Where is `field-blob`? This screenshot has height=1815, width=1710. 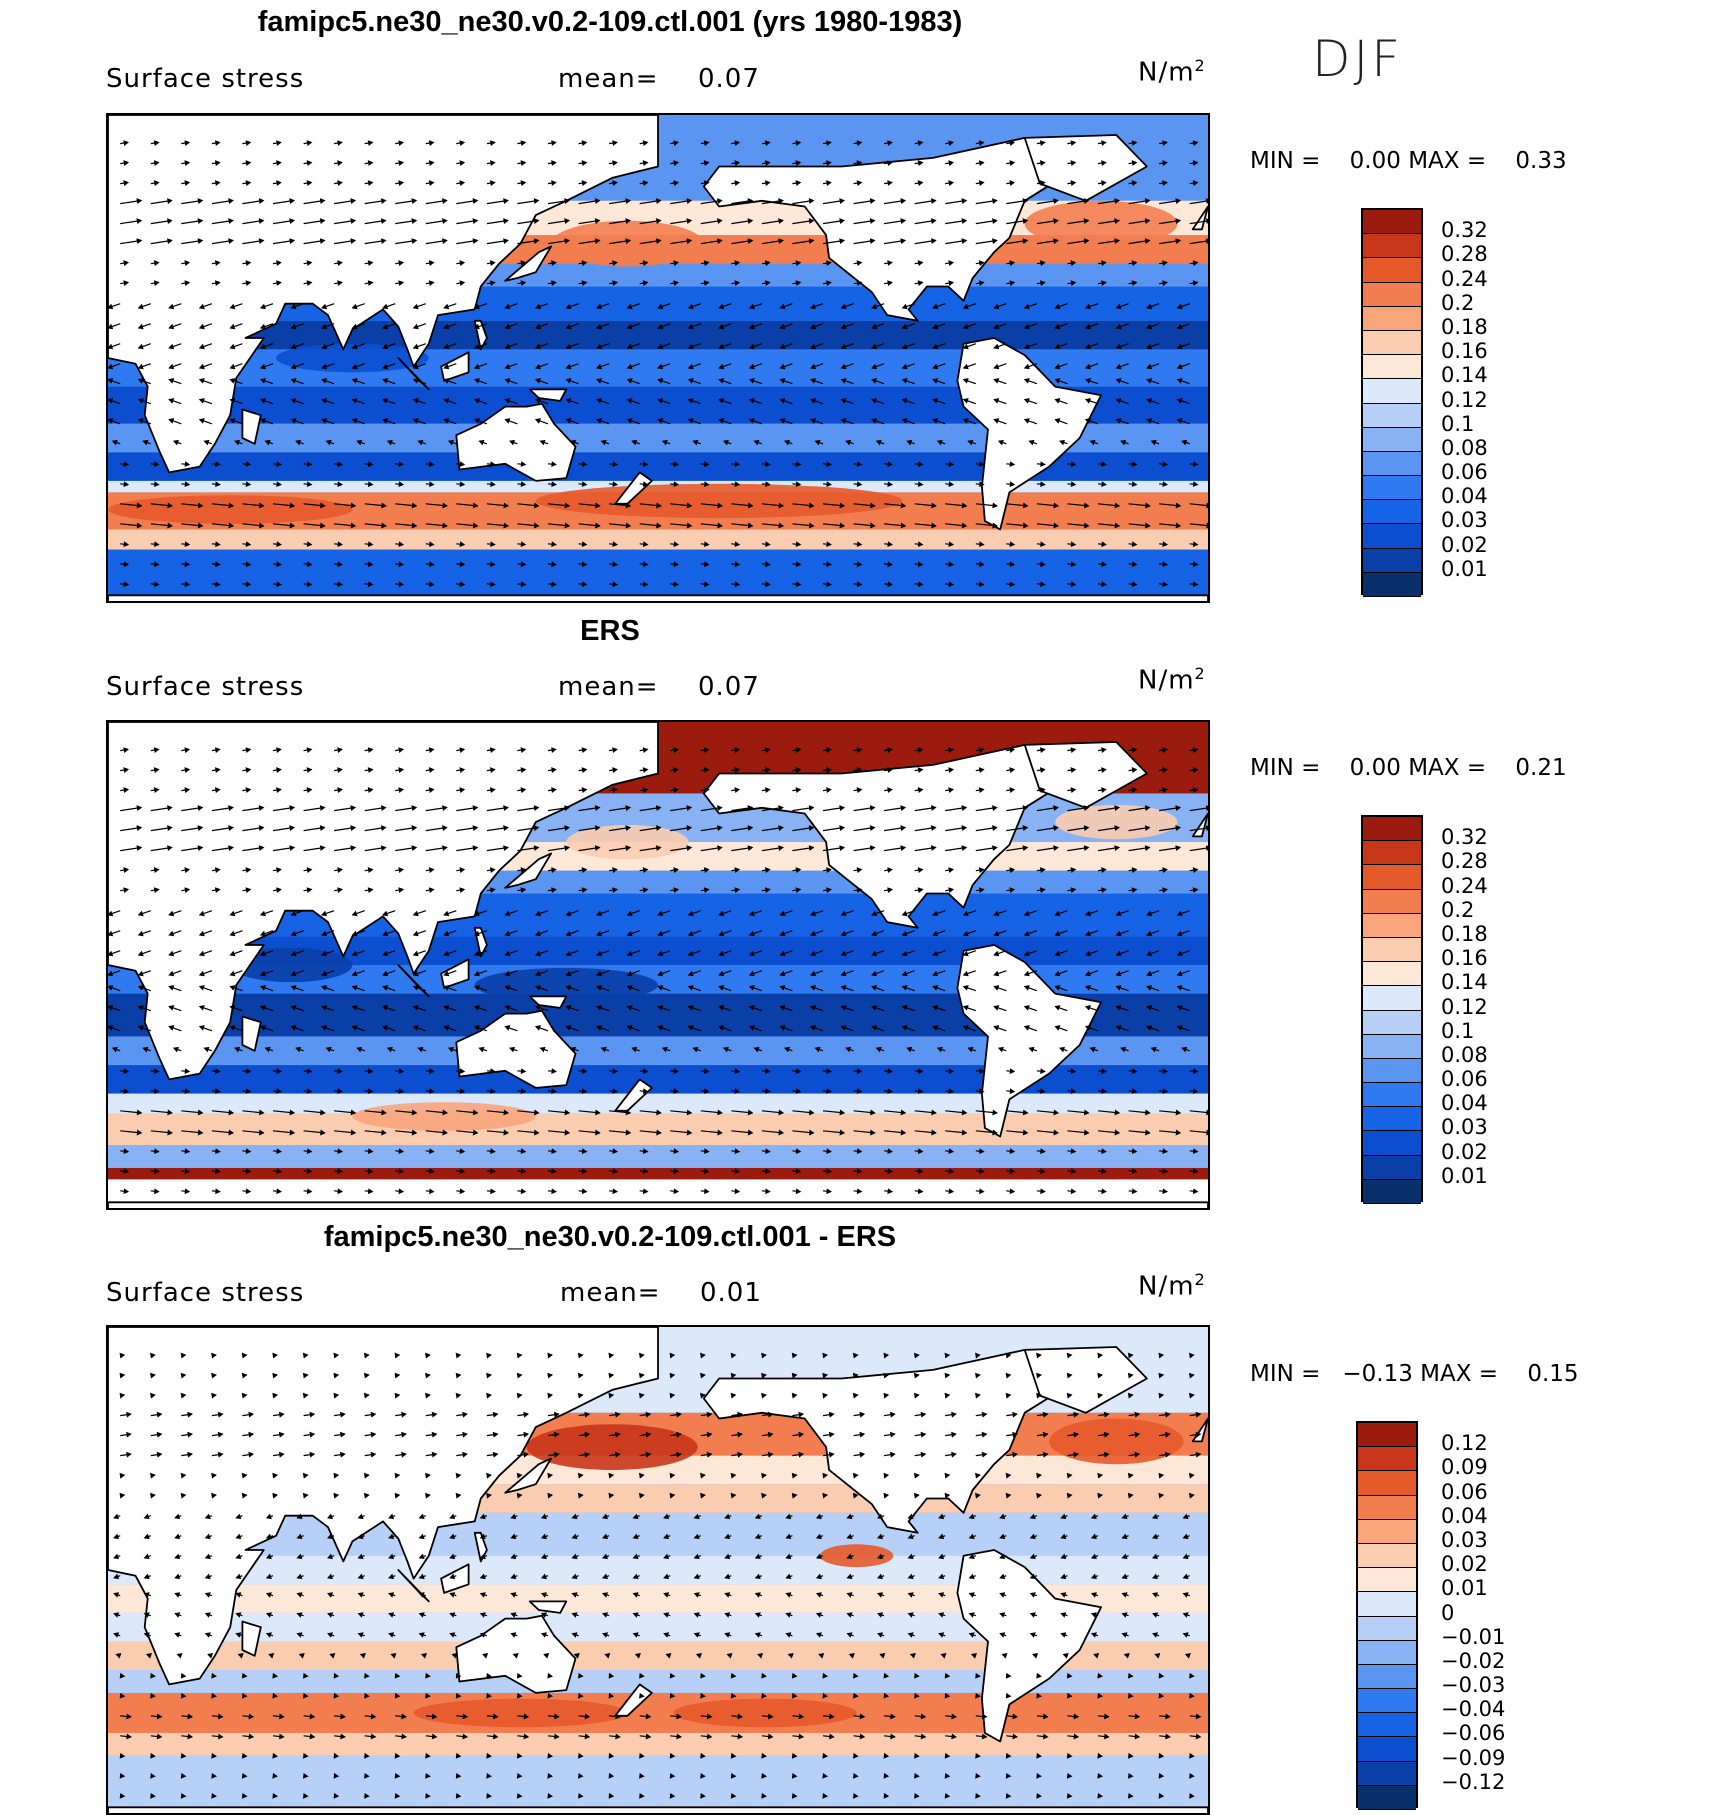
field-blob is located at coordinates (177, 1713).